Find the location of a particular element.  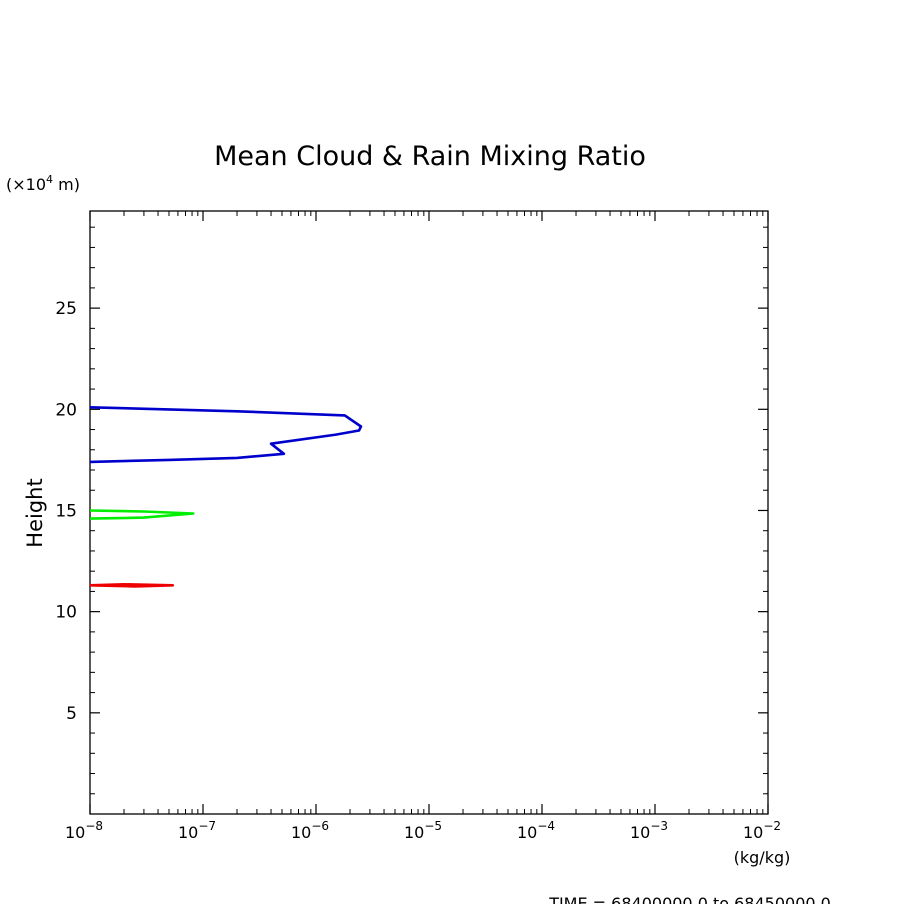

time-range-label: TIME = 68400000.0 to 68450000.0 is located at coordinates (689, 899).